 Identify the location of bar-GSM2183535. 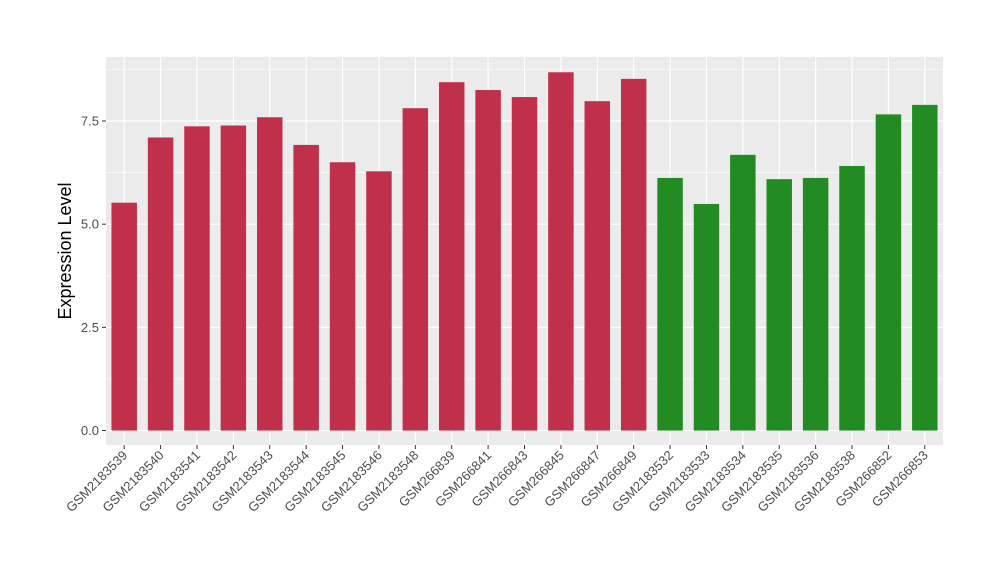
(779, 305).